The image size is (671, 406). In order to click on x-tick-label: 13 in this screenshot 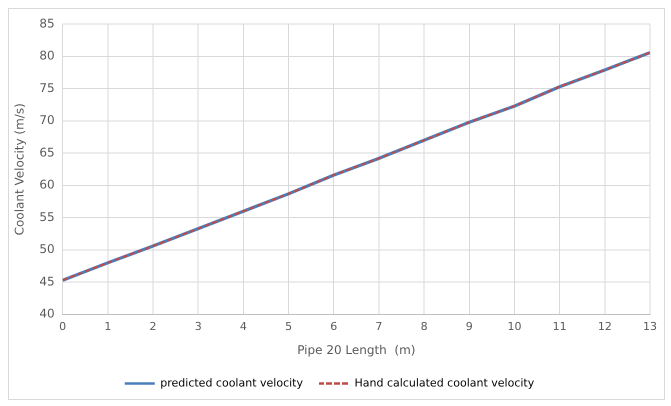, I will do `click(650, 326)`.